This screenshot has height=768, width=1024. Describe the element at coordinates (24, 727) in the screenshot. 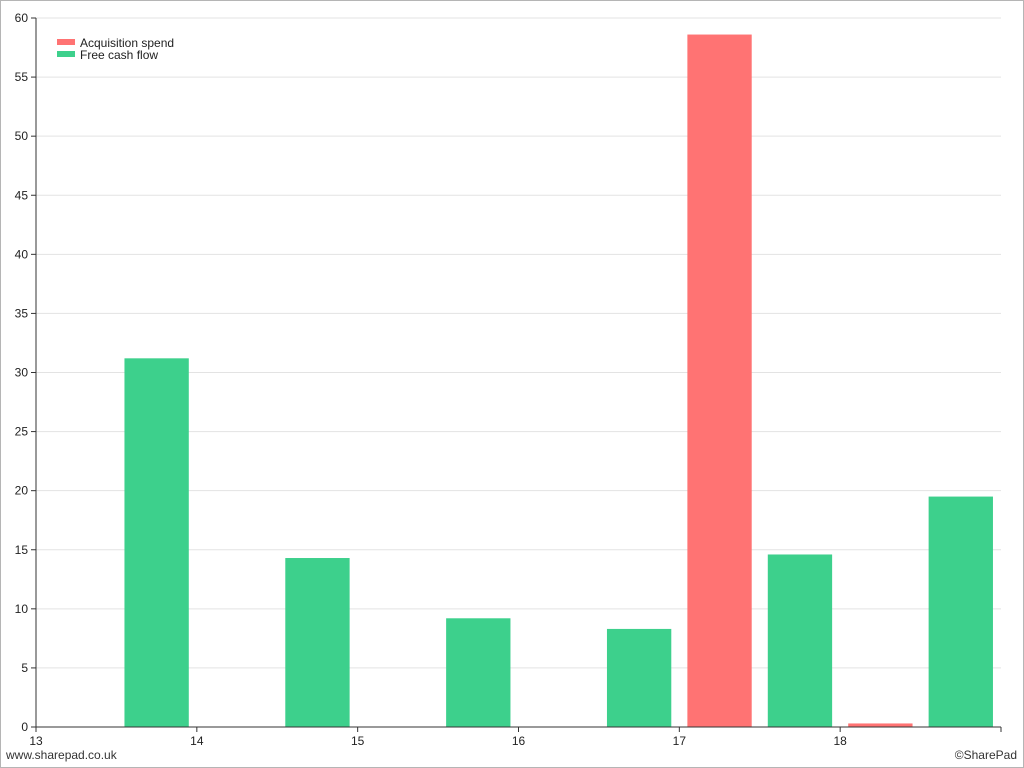

I see `y-tick-label-0: 0` at that location.